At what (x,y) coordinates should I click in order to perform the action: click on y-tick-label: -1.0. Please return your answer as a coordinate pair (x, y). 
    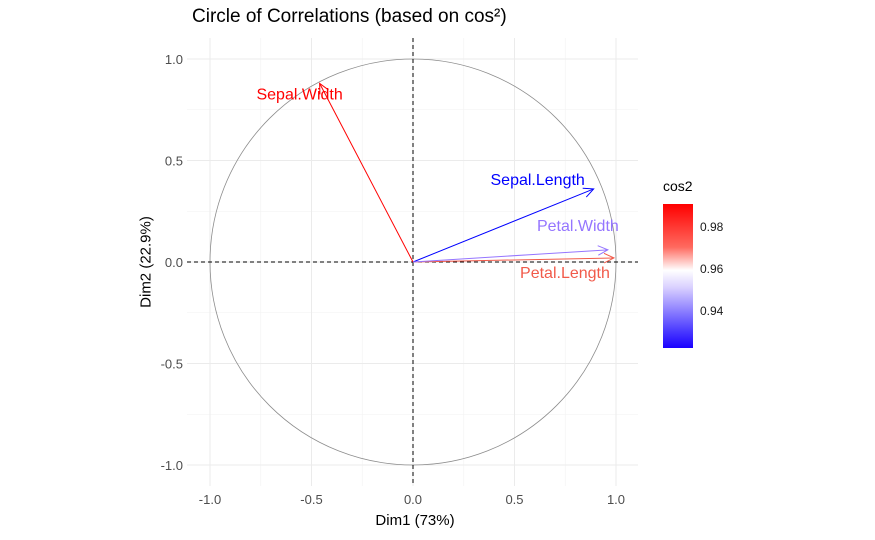
    Looking at the image, I should click on (172, 465).